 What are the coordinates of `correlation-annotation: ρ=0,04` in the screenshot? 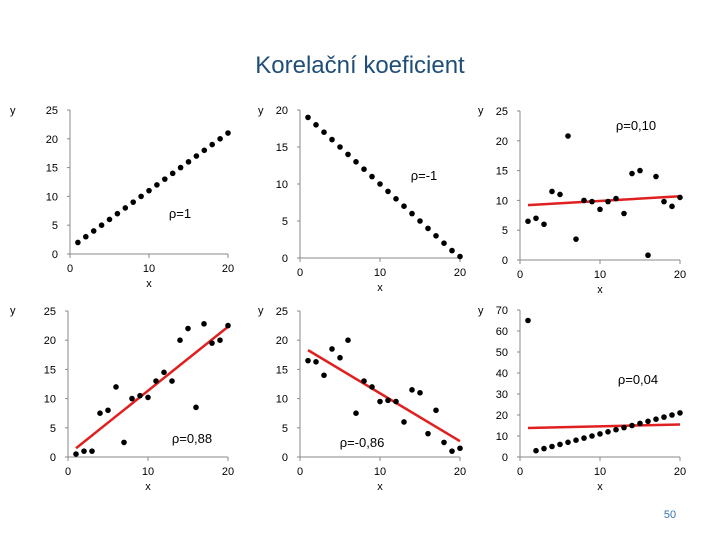 It's located at (638, 379).